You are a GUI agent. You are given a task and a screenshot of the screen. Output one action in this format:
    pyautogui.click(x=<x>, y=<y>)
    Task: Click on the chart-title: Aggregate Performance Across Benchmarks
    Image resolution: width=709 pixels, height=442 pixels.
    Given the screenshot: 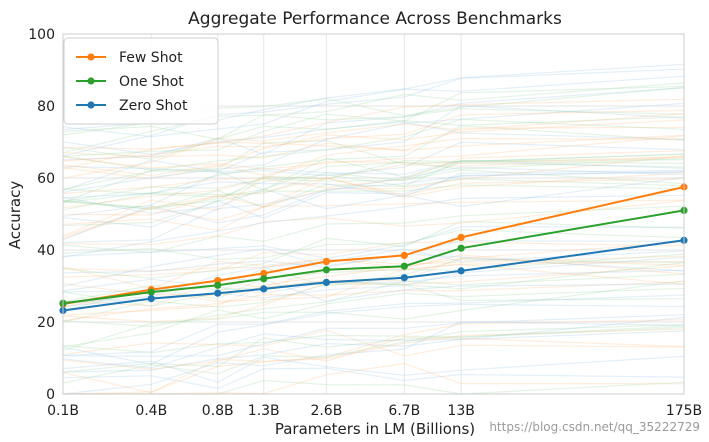 What is the action you would take?
    pyautogui.click(x=375, y=19)
    